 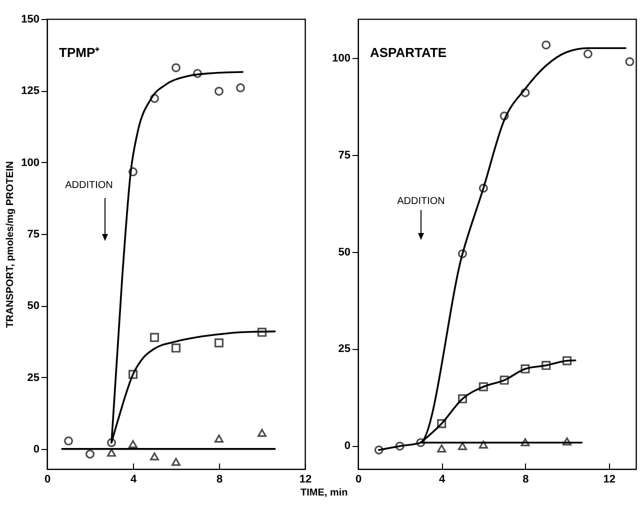 What do you see at coordinates (324, 493) in the screenshot?
I see `x-axis-title: TIME, min` at bounding box center [324, 493].